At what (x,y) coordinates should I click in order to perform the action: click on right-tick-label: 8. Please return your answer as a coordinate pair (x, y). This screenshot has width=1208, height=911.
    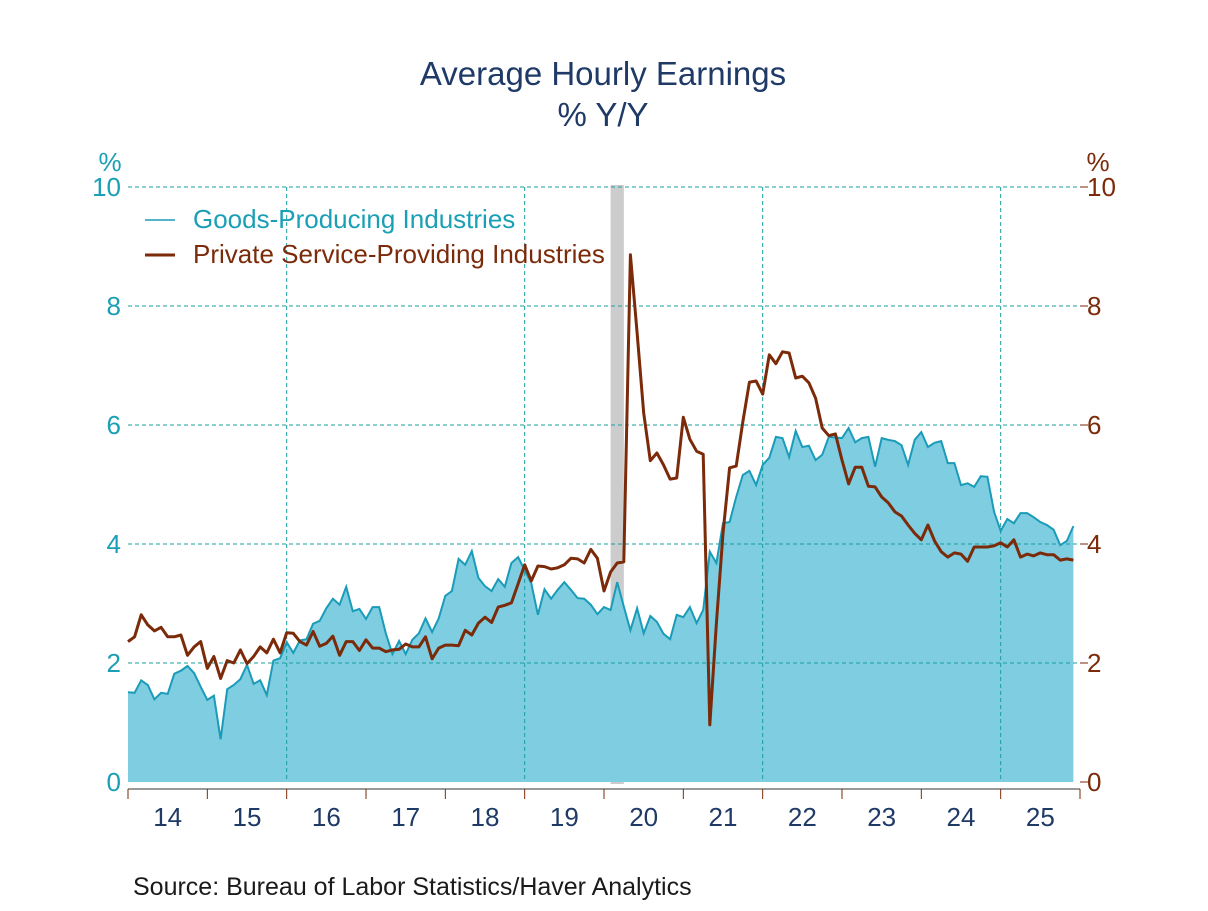
    Looking at the image, I should click on (1094, 306).